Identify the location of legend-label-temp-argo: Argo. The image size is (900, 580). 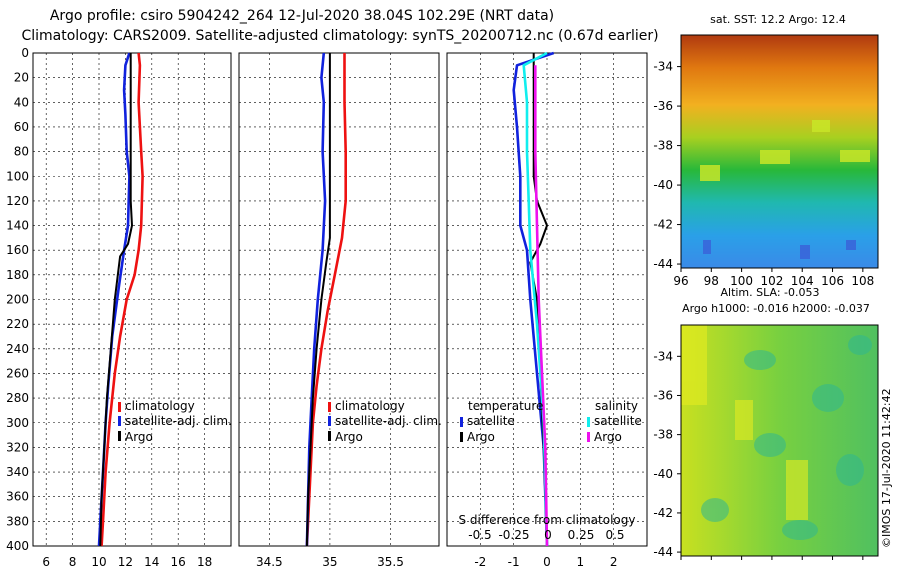
(481, 437).